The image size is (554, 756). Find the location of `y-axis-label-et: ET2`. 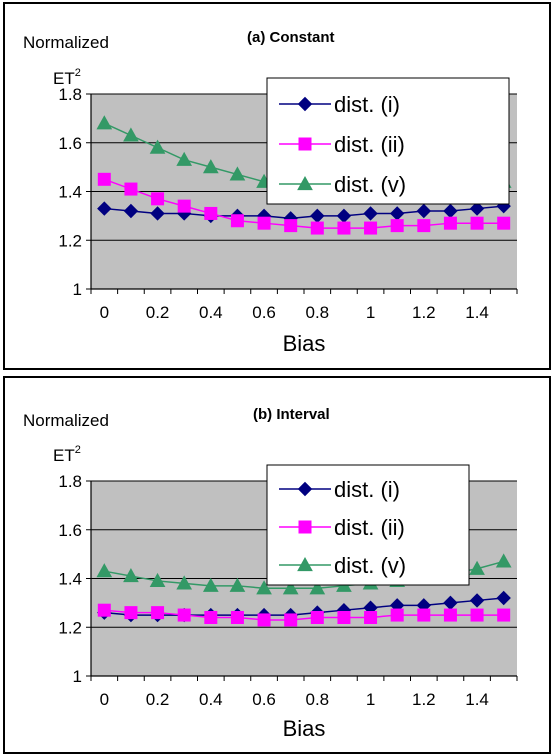

y-axis-label-et: ET2 is located at coordinates (67, 77).